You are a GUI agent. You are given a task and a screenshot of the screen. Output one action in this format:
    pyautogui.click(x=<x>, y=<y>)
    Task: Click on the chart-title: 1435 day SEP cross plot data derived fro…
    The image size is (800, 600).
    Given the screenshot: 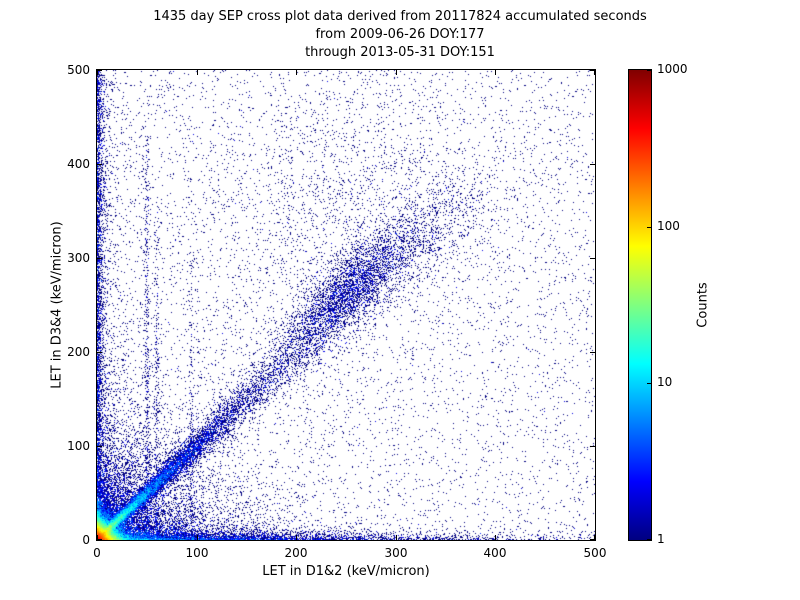 What is the action you would take?
    pyautogui.click(x=400, y=16)
    